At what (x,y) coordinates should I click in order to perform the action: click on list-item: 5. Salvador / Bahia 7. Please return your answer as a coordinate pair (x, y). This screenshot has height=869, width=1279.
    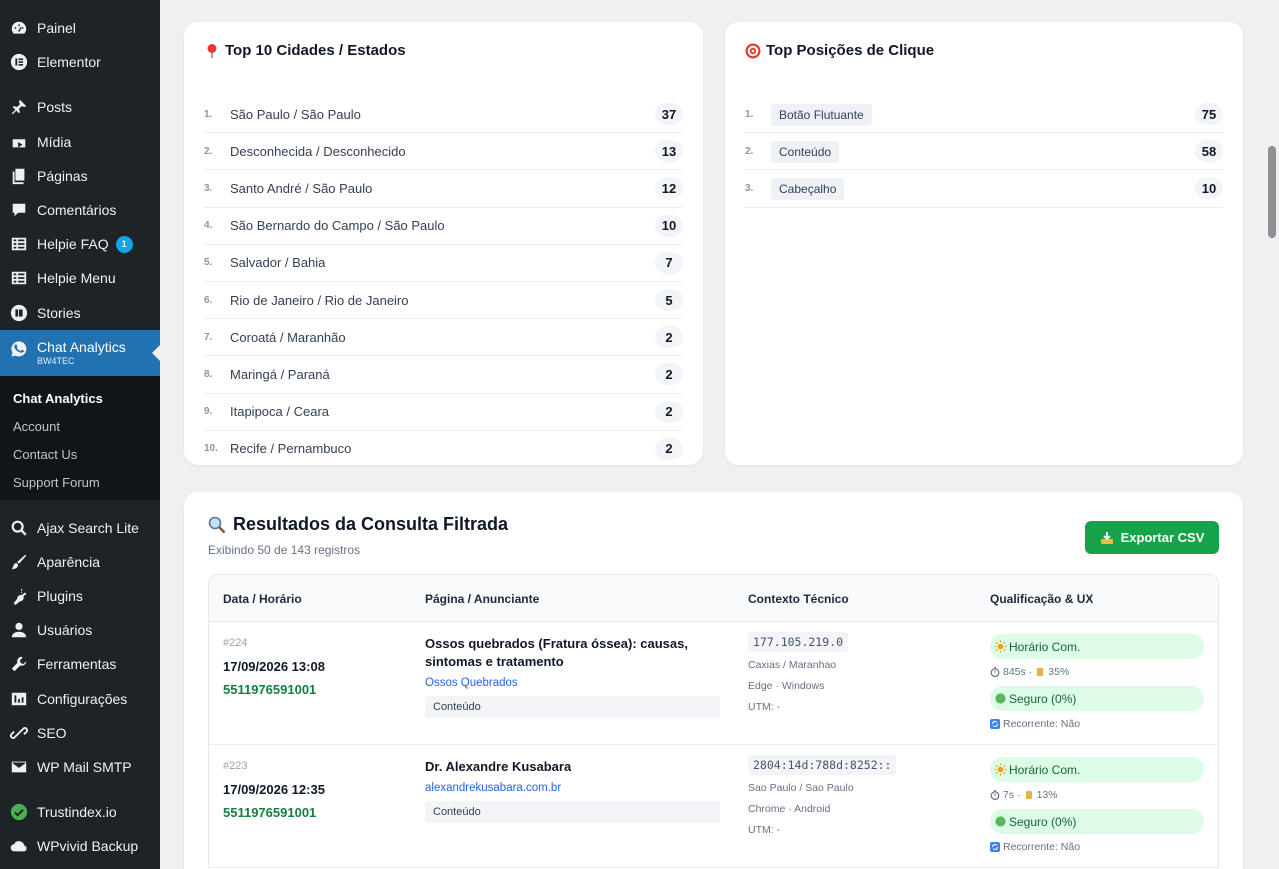
    Looking at the image, I should click on (443, 263).